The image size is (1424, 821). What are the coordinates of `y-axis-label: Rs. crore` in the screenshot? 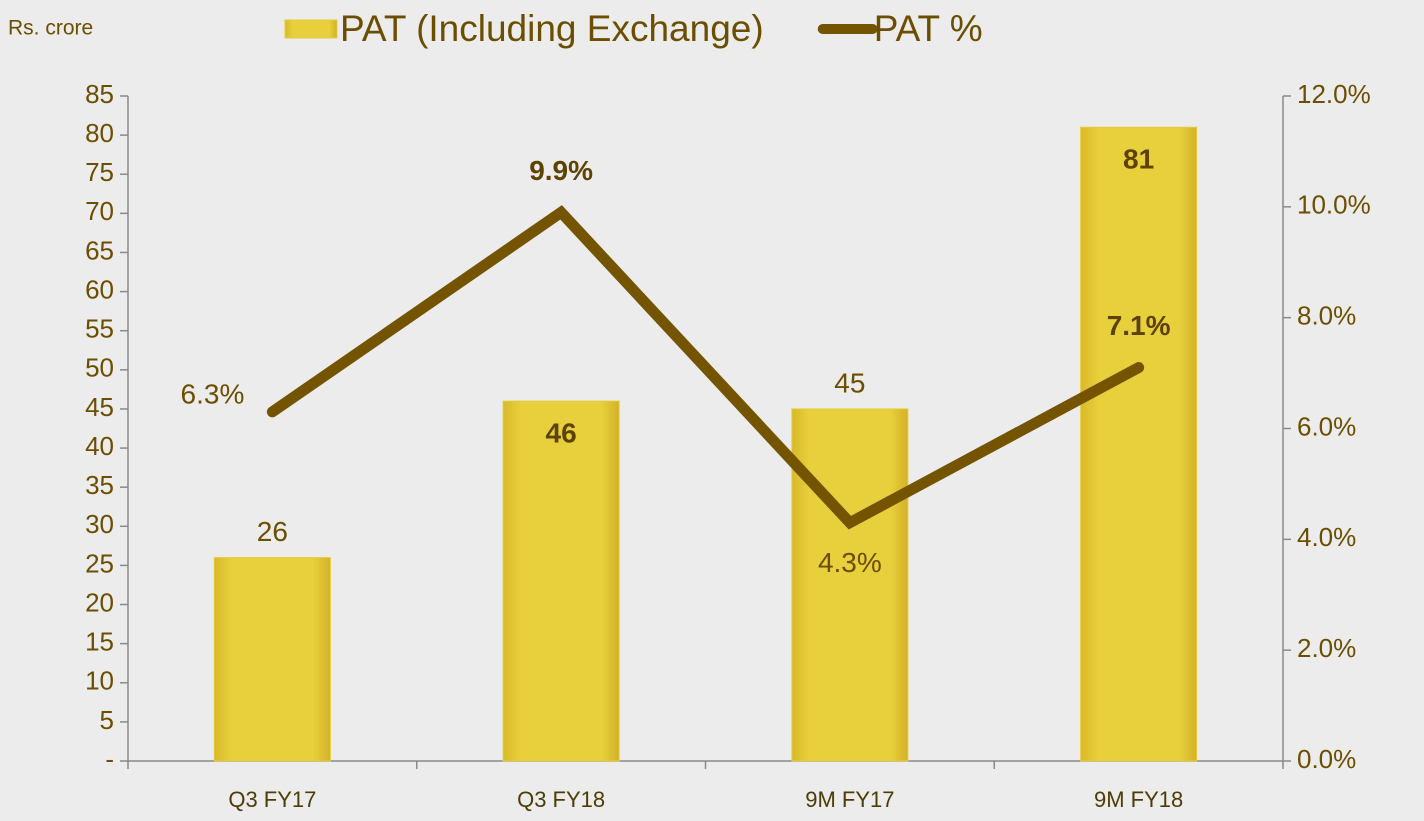 It's located at (50, 28).